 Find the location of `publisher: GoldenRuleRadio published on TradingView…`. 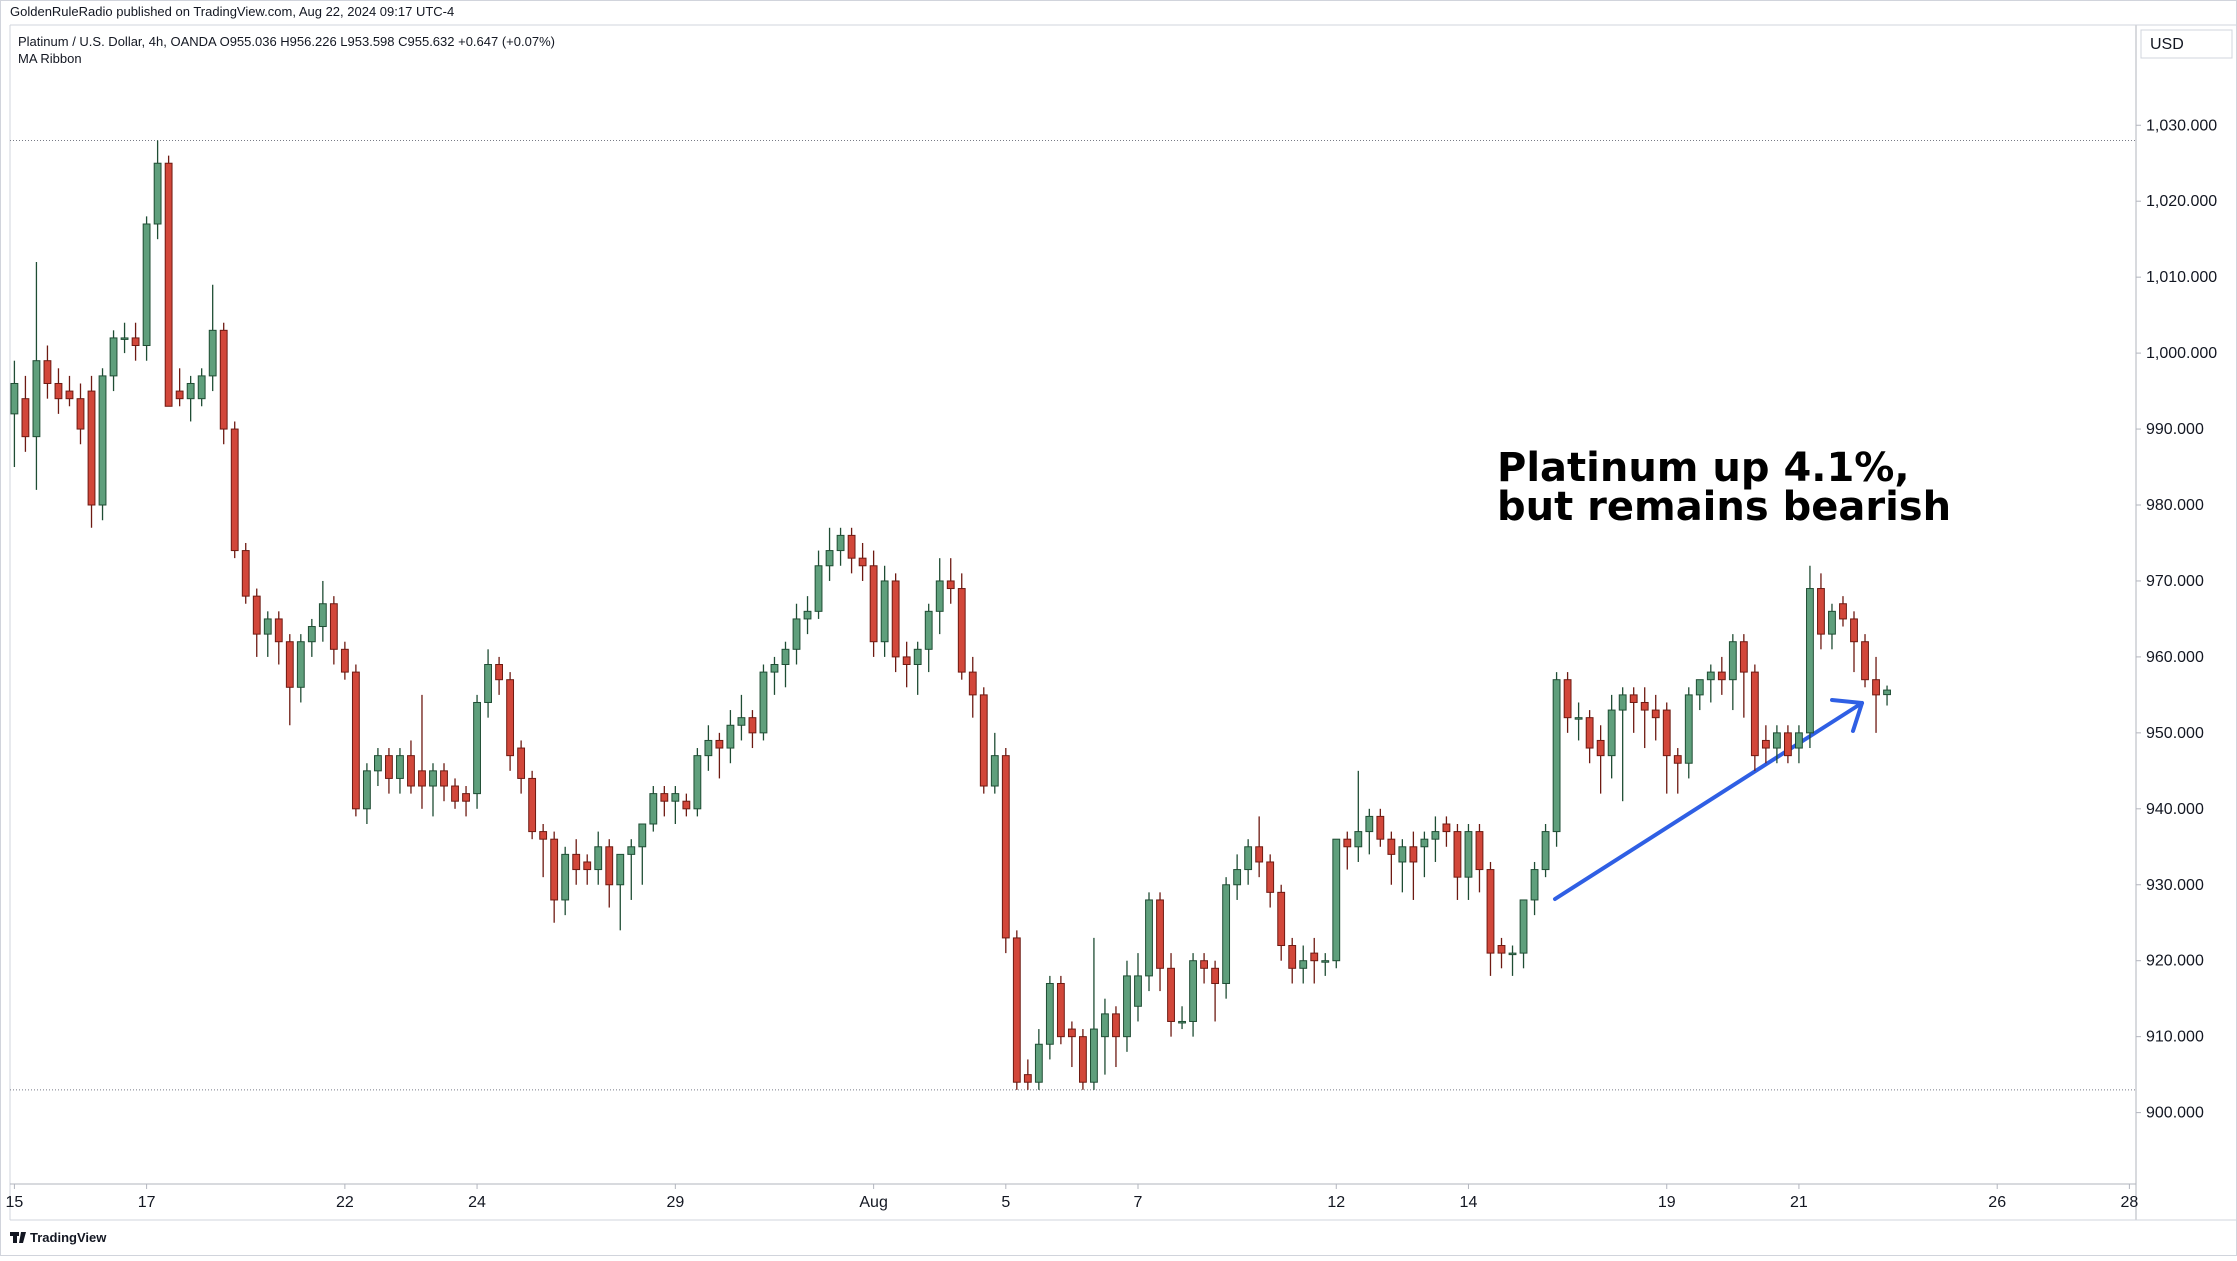

publisher: GoldenRuleRadio published on TradingView… is located at coordinates (232, 11).